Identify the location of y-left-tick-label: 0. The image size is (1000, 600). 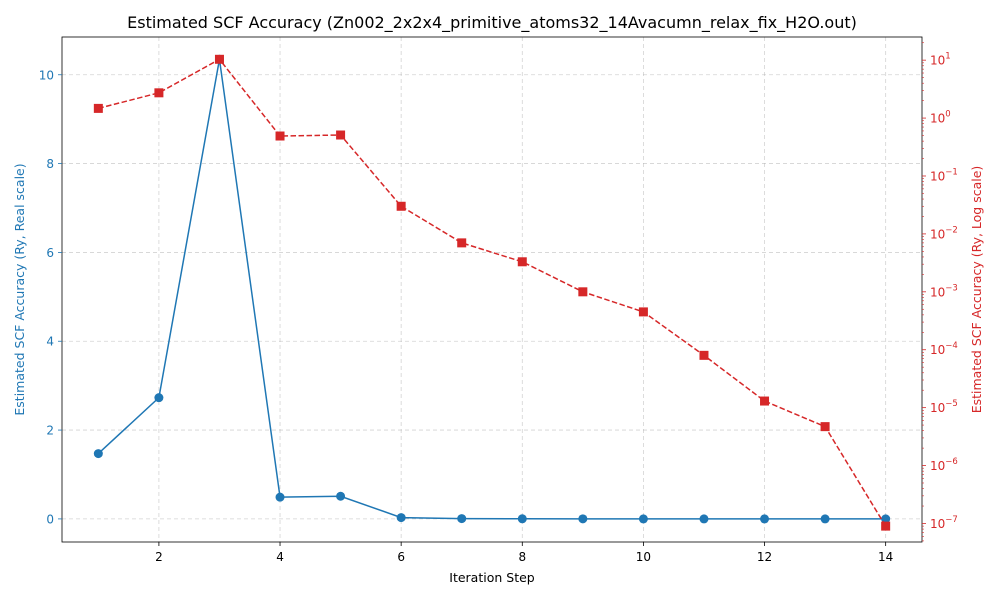
(50, 519).